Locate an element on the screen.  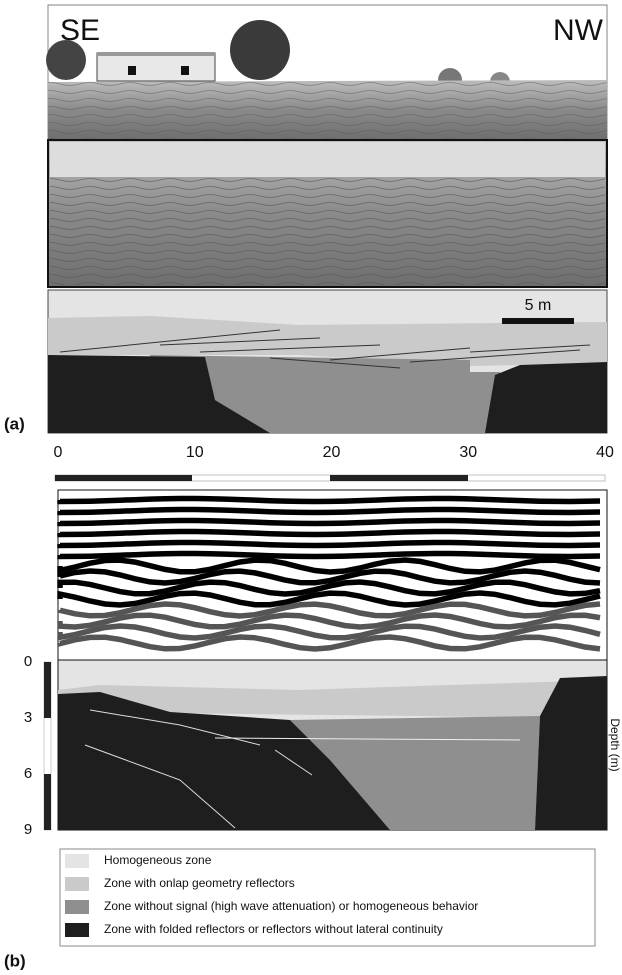
depth-tick-label: 9 is located at coordinates (28, 829).